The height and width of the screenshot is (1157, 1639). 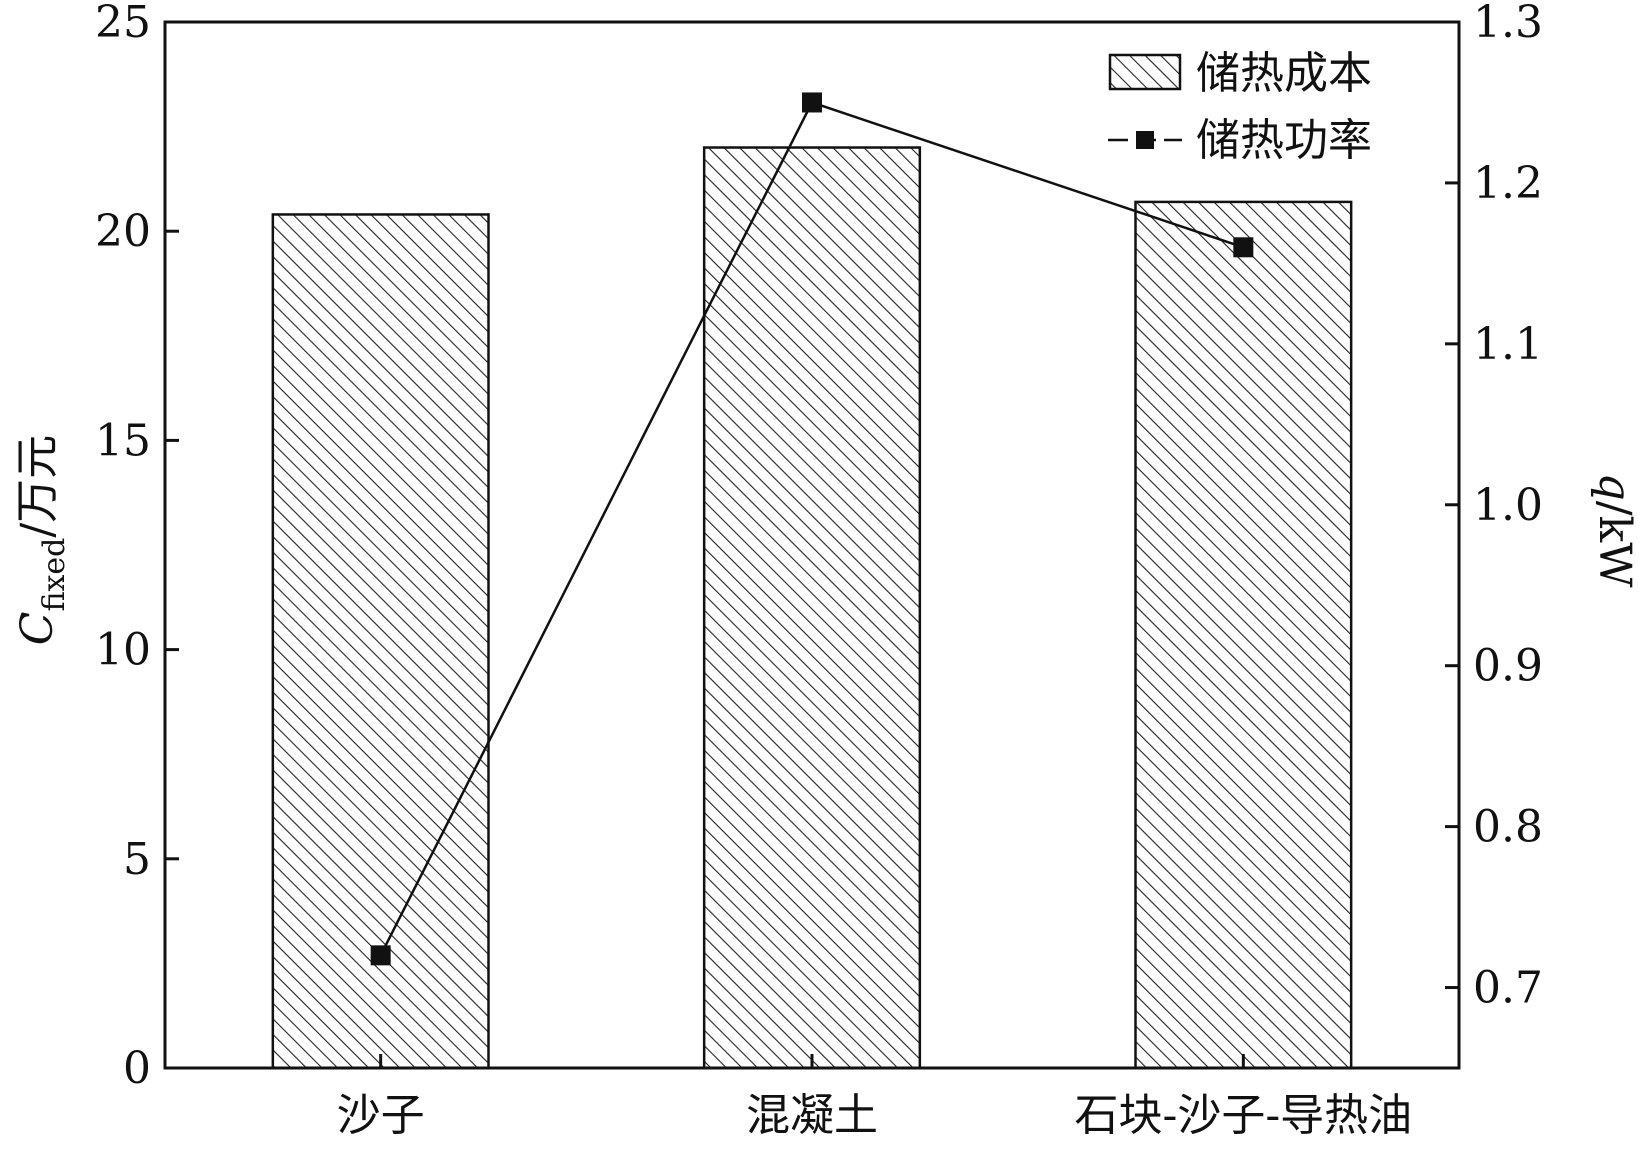 What do you see at coordinates (137, 859) in the screenshot?
I see `left-tick-label-1: 5` at bounding box center [137, 859].